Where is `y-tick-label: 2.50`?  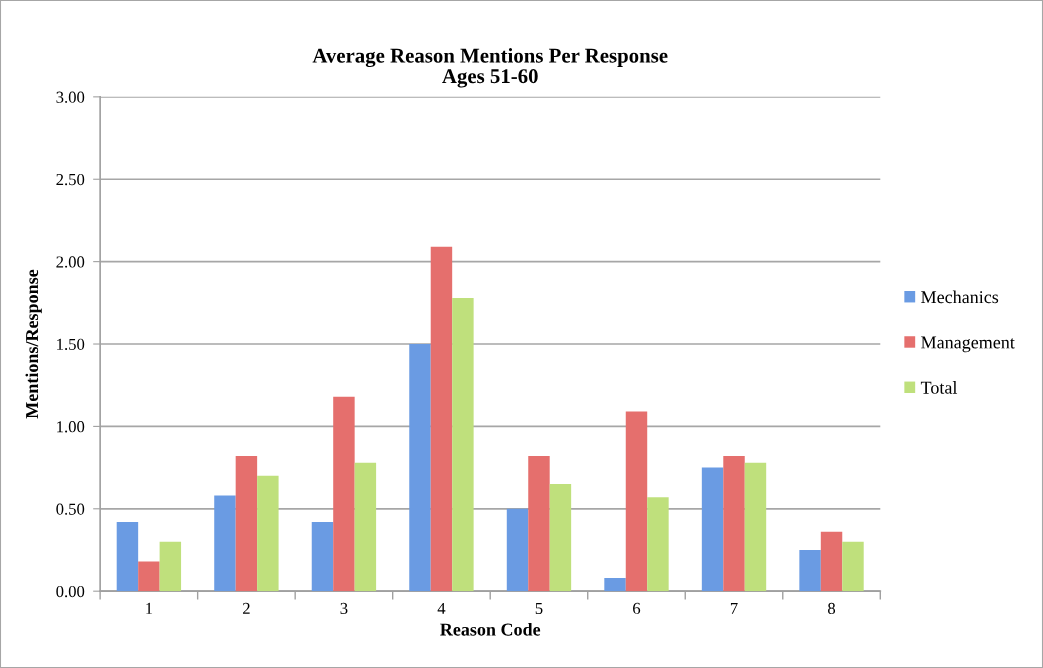
y-tick-label: 2.50 is located at coordinates (70, 179).